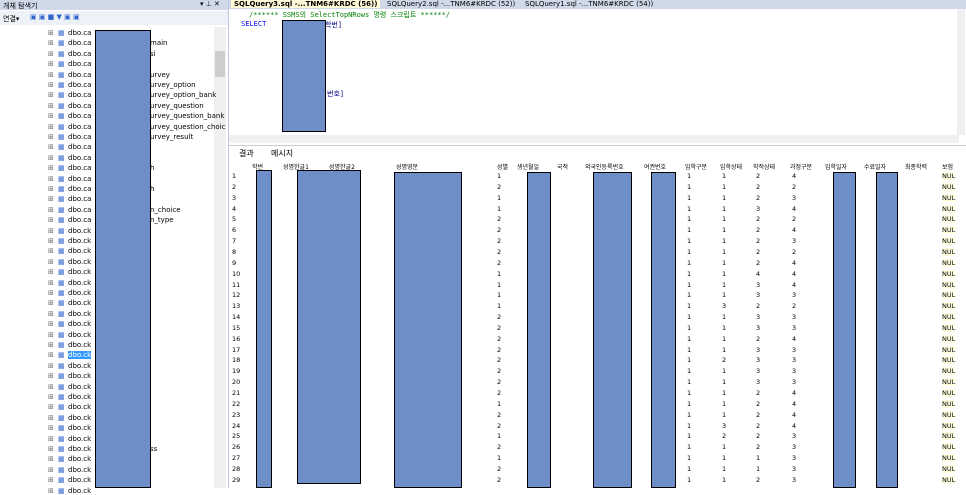  What do you see at coordinates (236, 273) in the screenshot?
I see `row-number: 10` at bounding box center [236, 273].